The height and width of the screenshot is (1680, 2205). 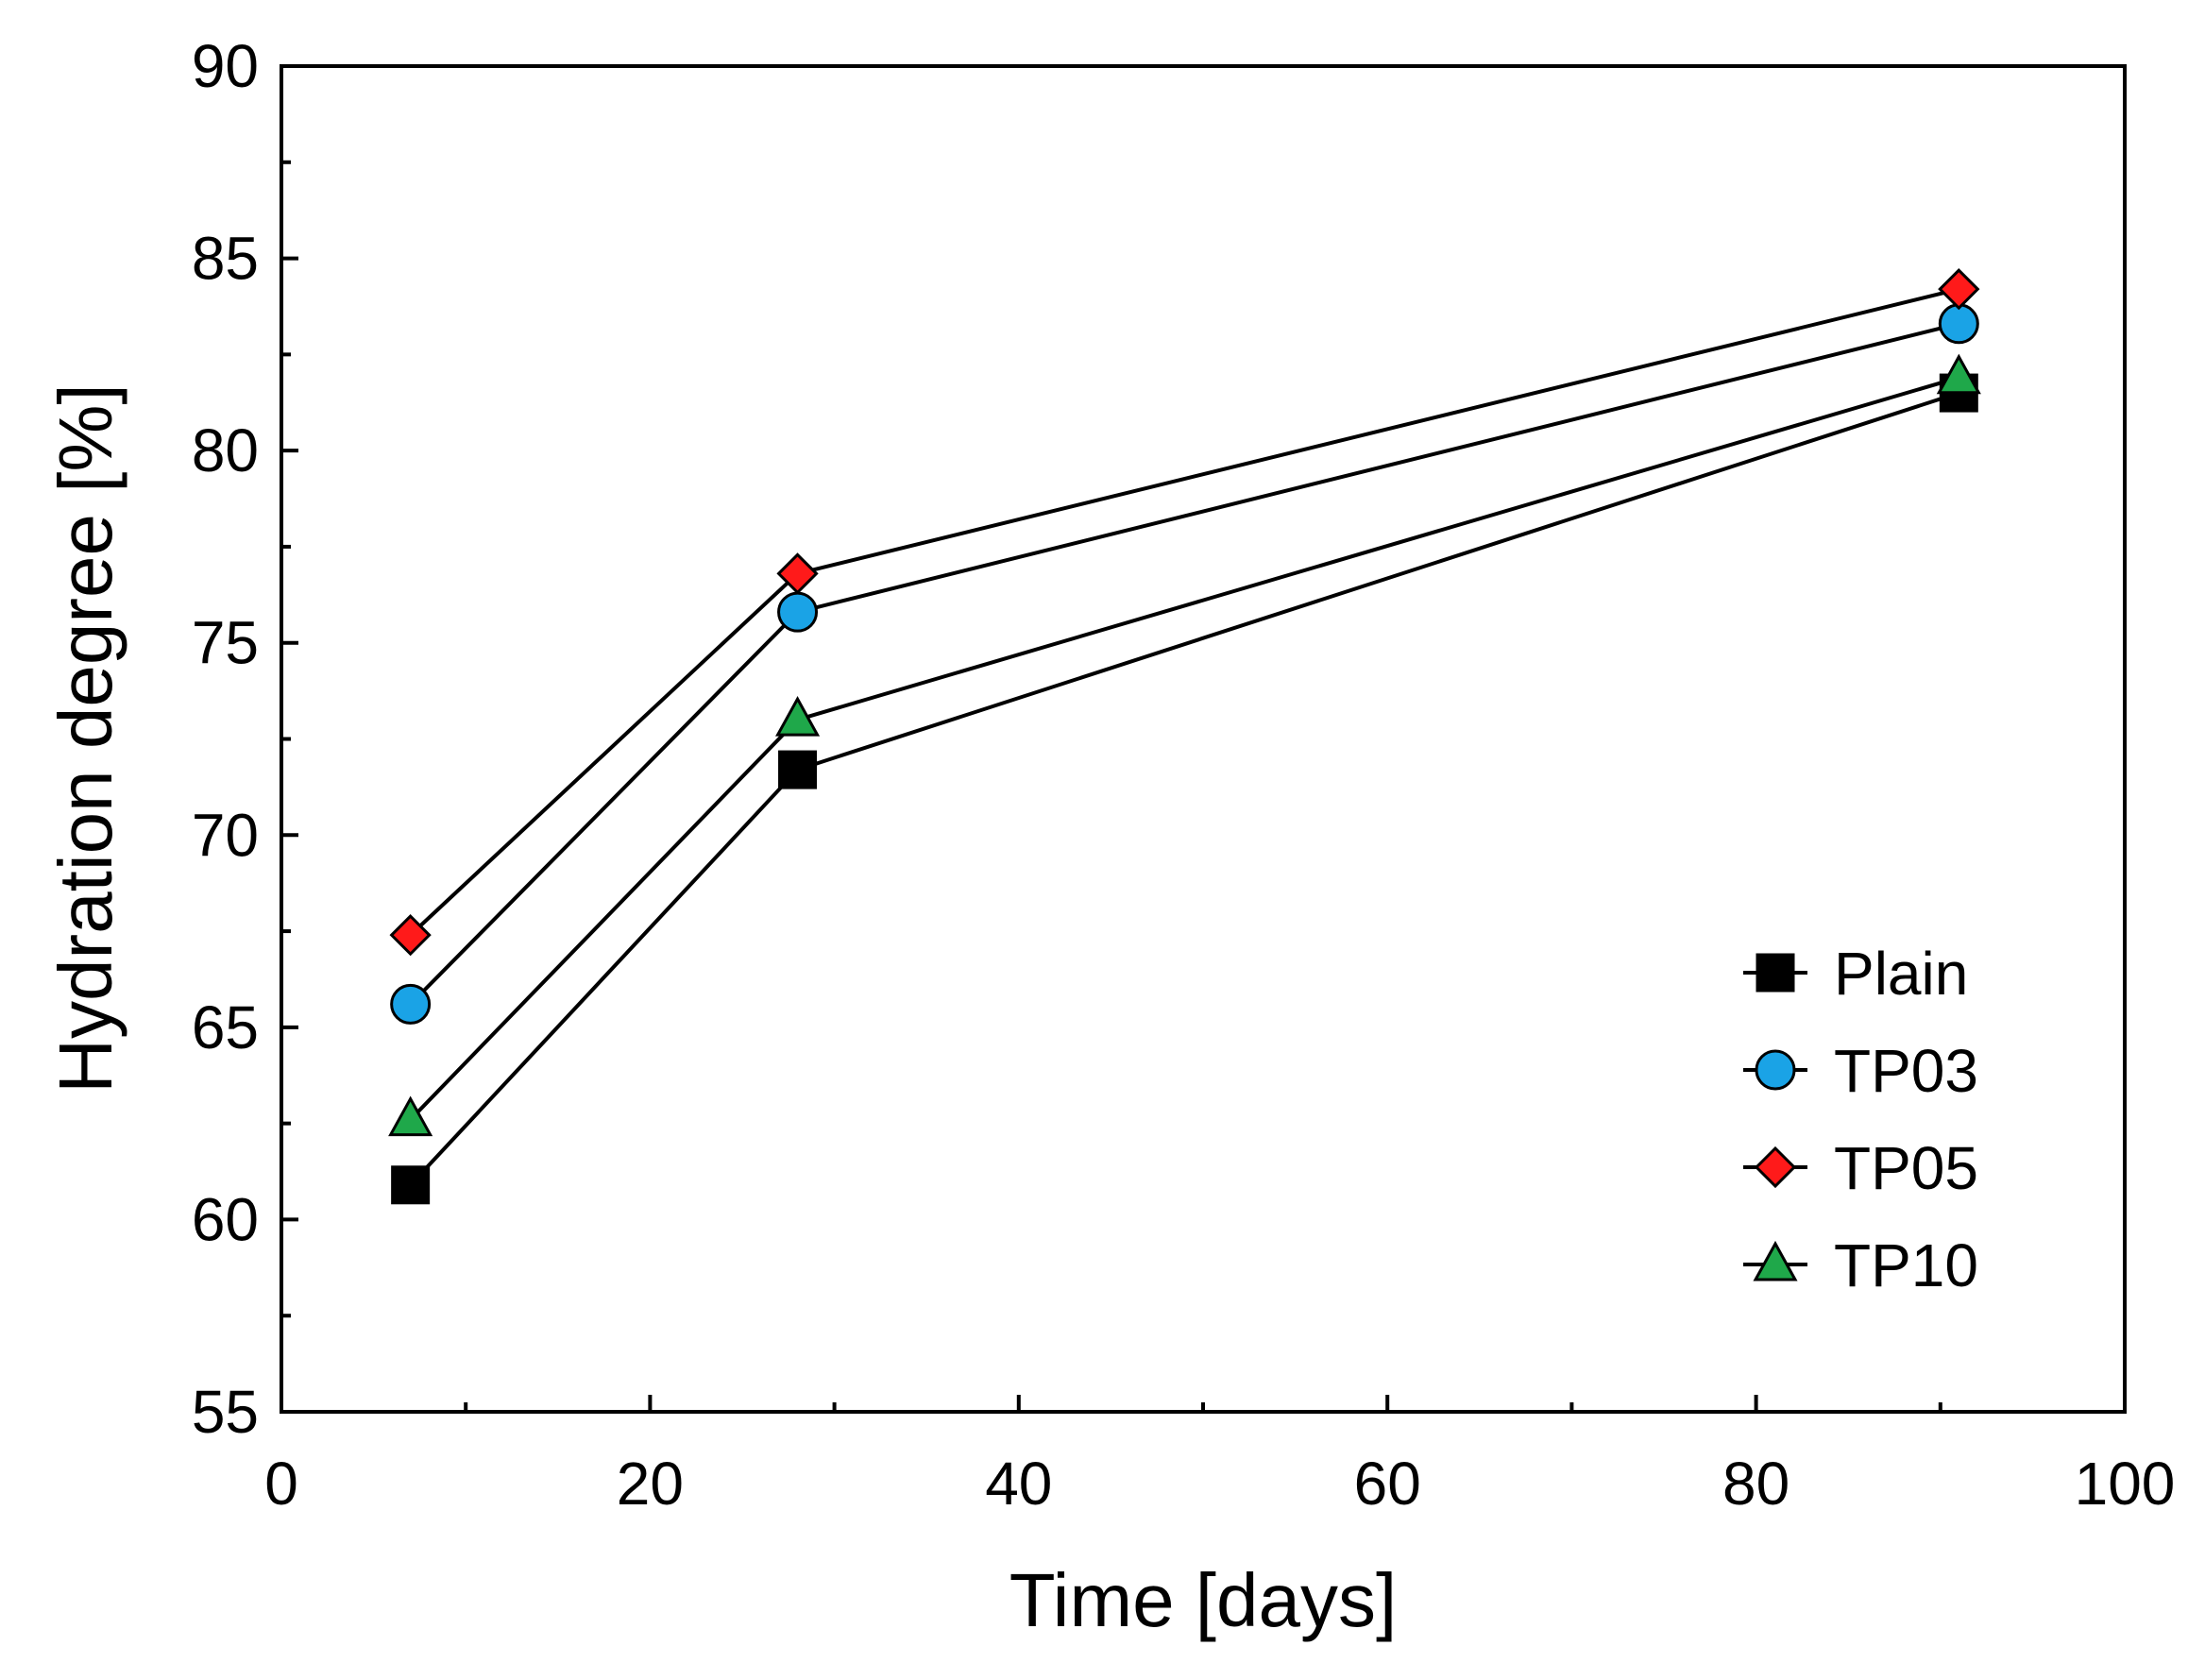 I want to click on legend-marker-tp10, so click(x=1775, y=1260).